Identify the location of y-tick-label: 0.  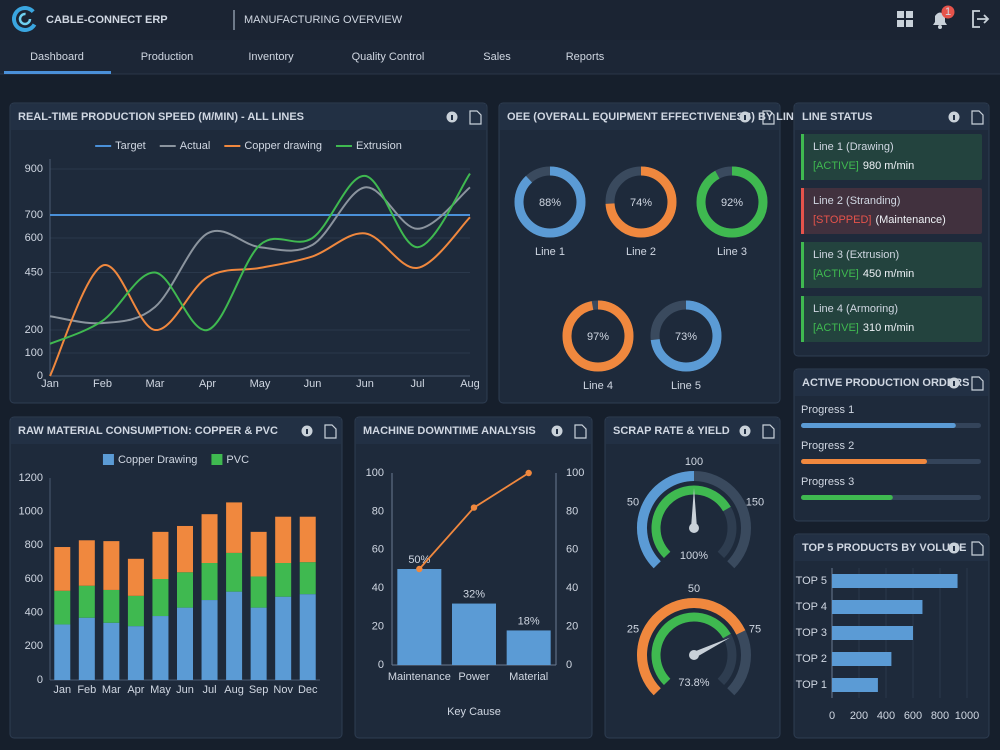
(381, 665).